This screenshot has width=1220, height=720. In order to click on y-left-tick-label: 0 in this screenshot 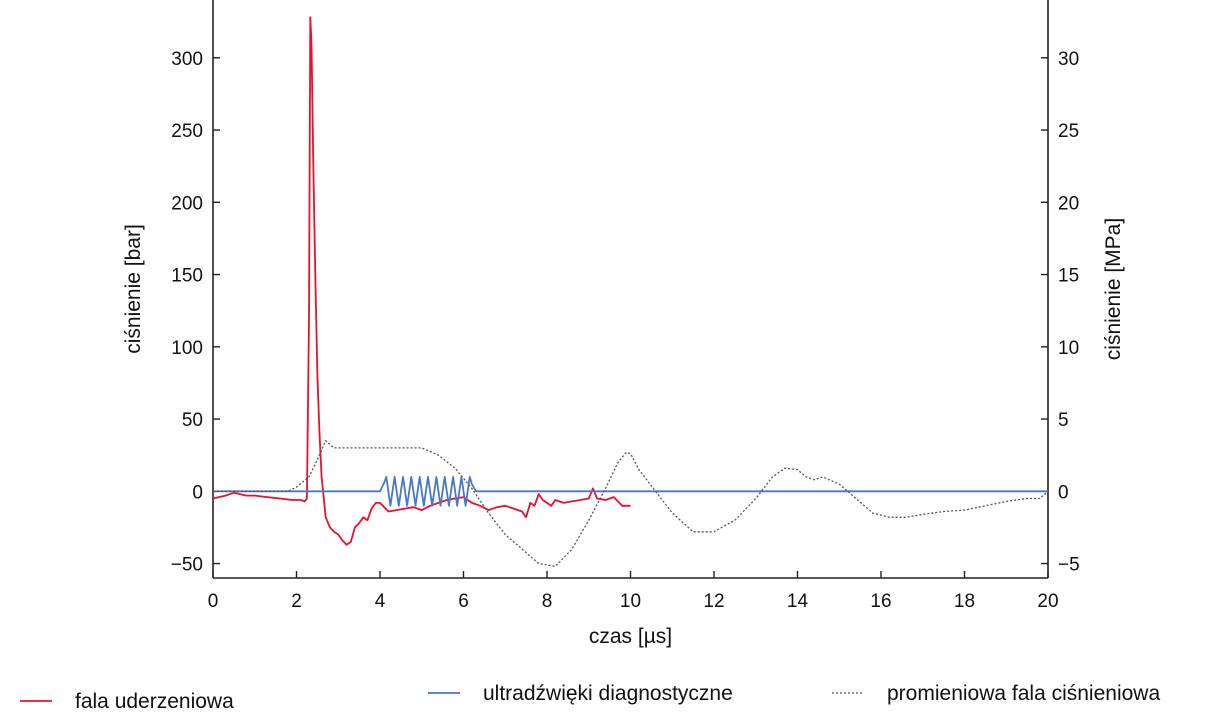, I will do `click(197, 492)`.